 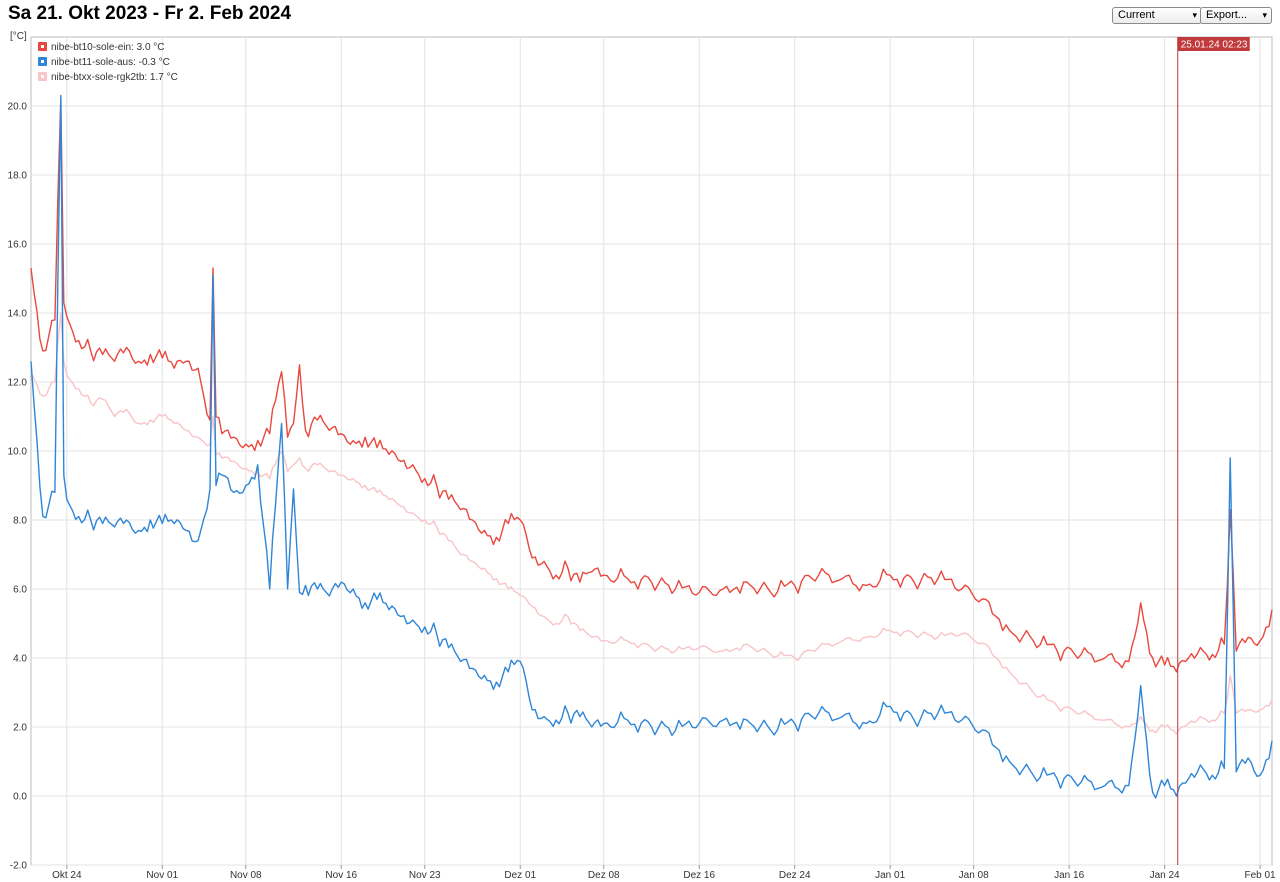 What do you see at coordinates (18, 107) in the screenshot?
I see `y-tick-label: 20.0` at bounding box center [18, 107].